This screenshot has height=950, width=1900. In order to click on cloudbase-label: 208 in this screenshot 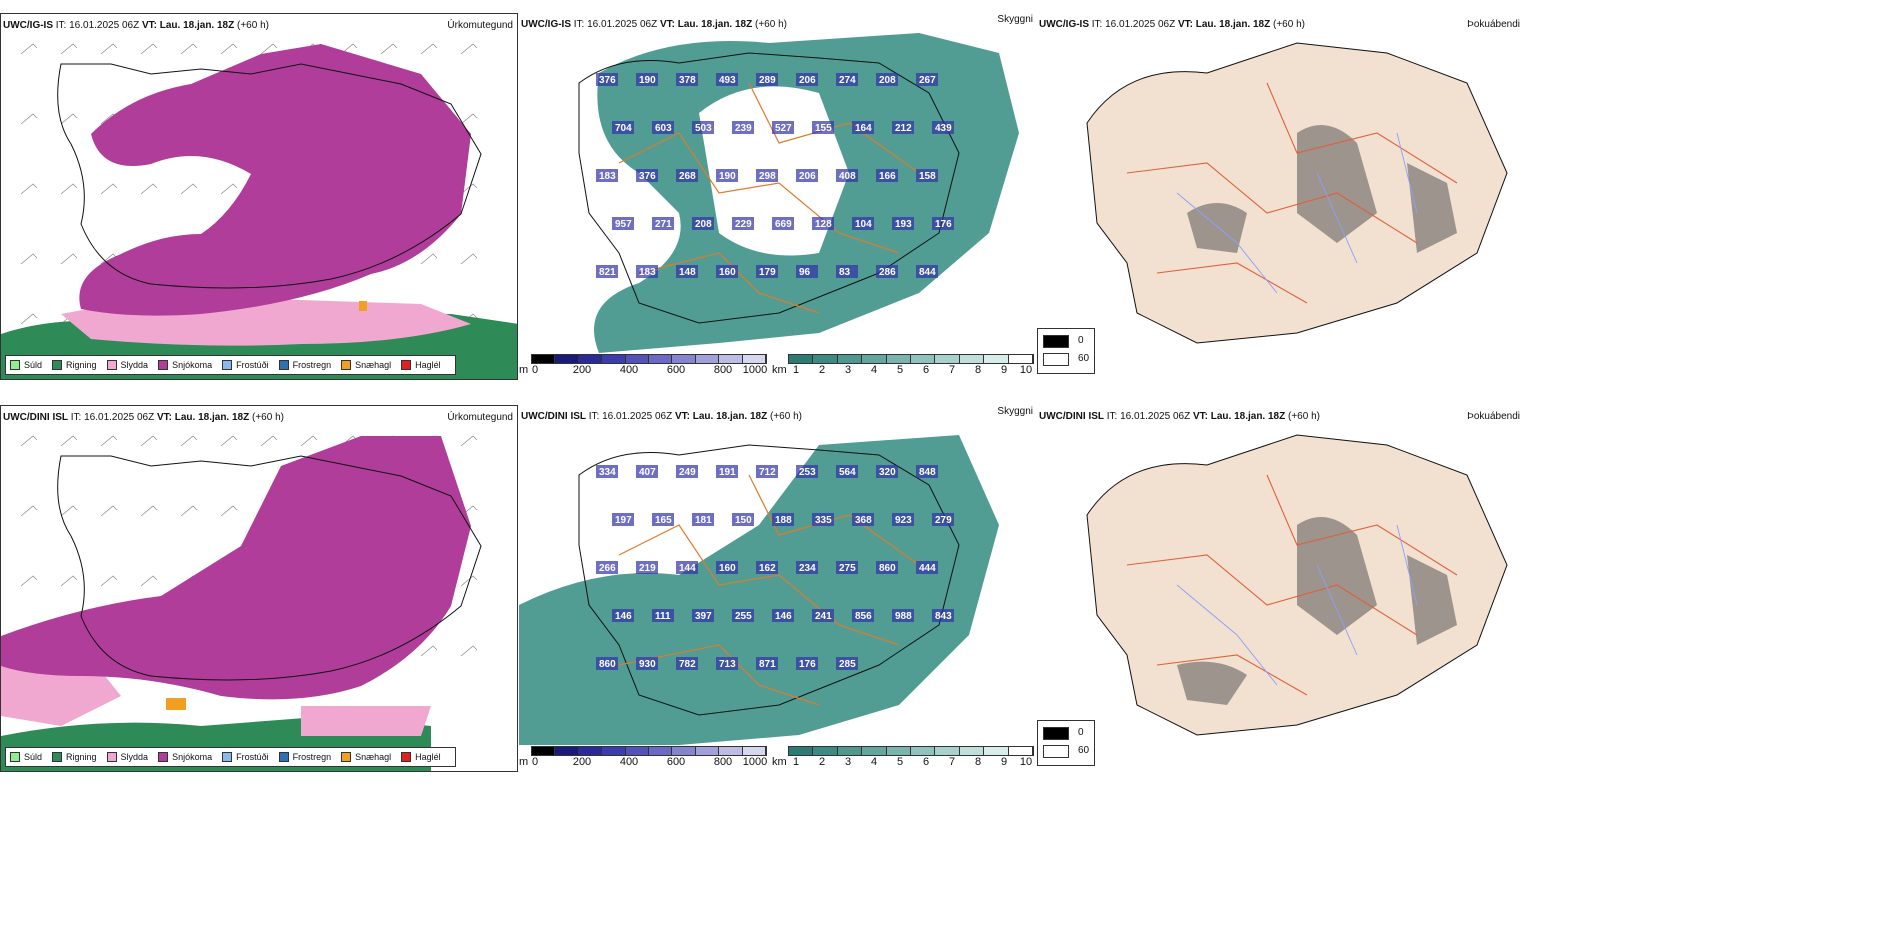, I will do `click(703, 224)`.